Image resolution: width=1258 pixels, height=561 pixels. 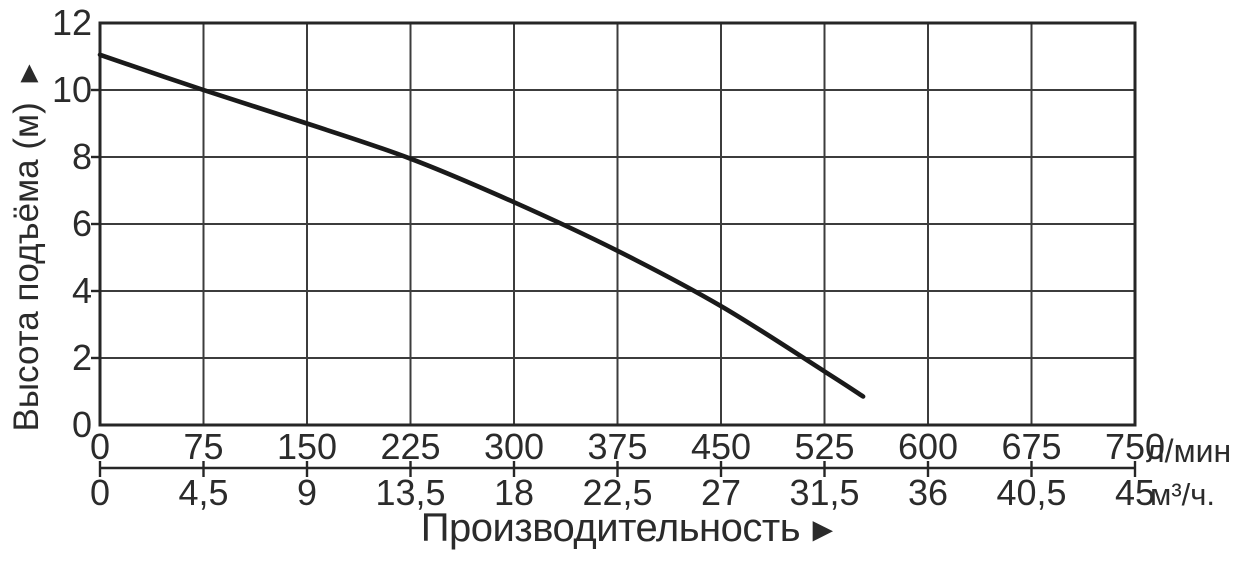 What do you see at coordinates (410, 492) in the screenshot?
I see `x-tick-label-m3h: 13,5` at bounding box center [410, 492].